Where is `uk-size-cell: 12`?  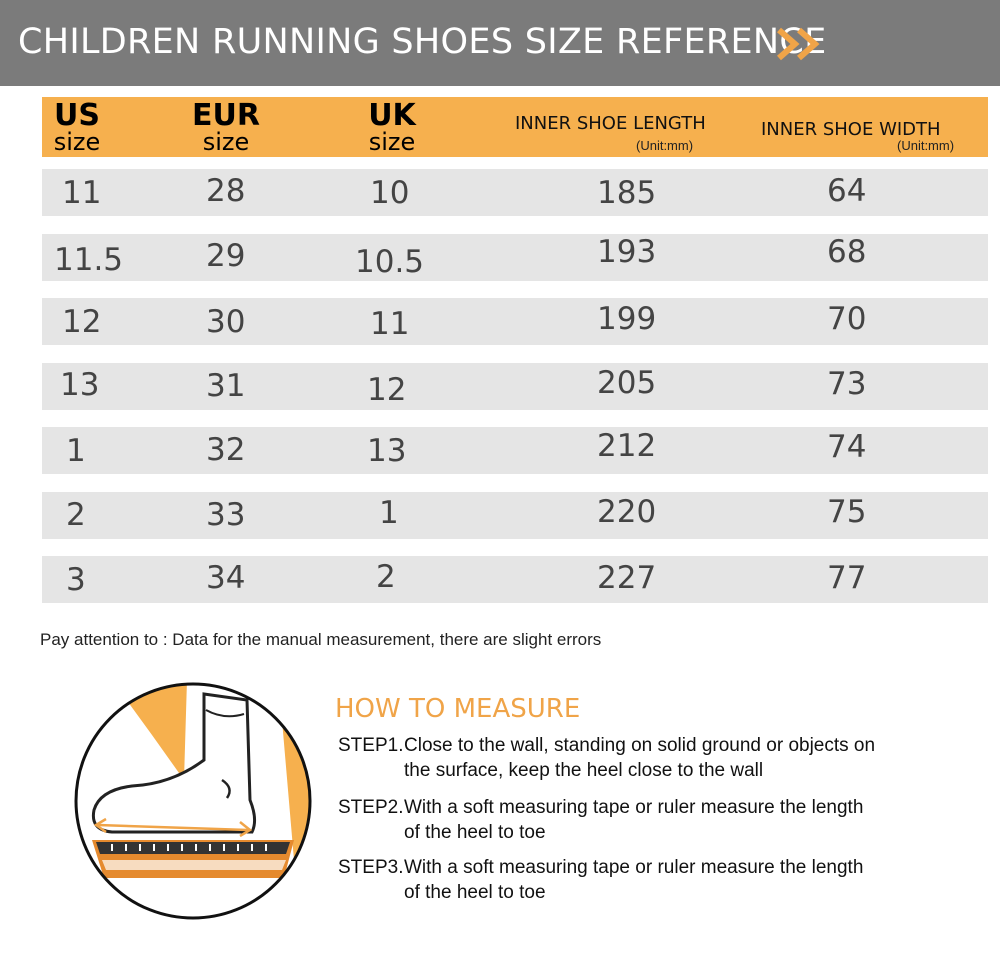
uk-size-cell: 12 is located at coordinates (387, 390).